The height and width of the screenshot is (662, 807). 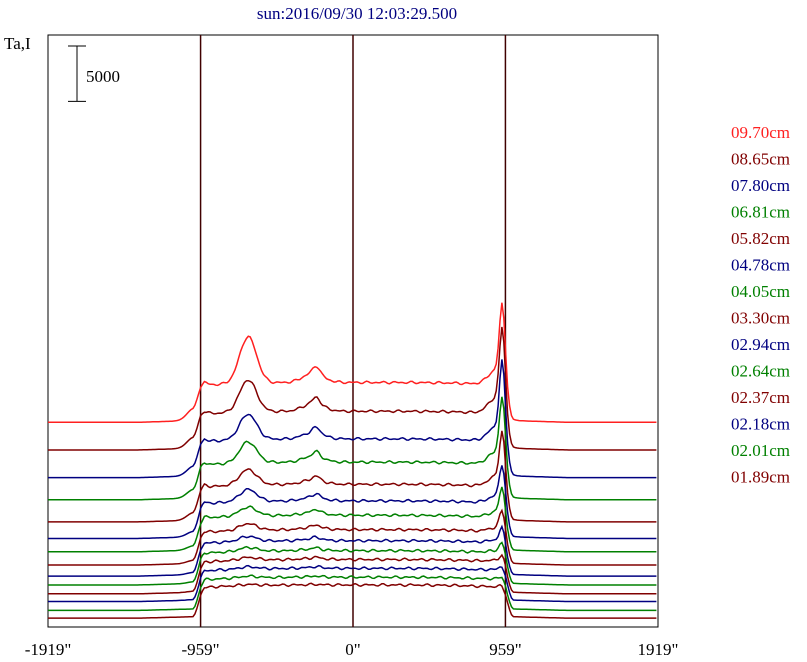 I want to click on series-line-09.70cm, so click(x=352, y=363).